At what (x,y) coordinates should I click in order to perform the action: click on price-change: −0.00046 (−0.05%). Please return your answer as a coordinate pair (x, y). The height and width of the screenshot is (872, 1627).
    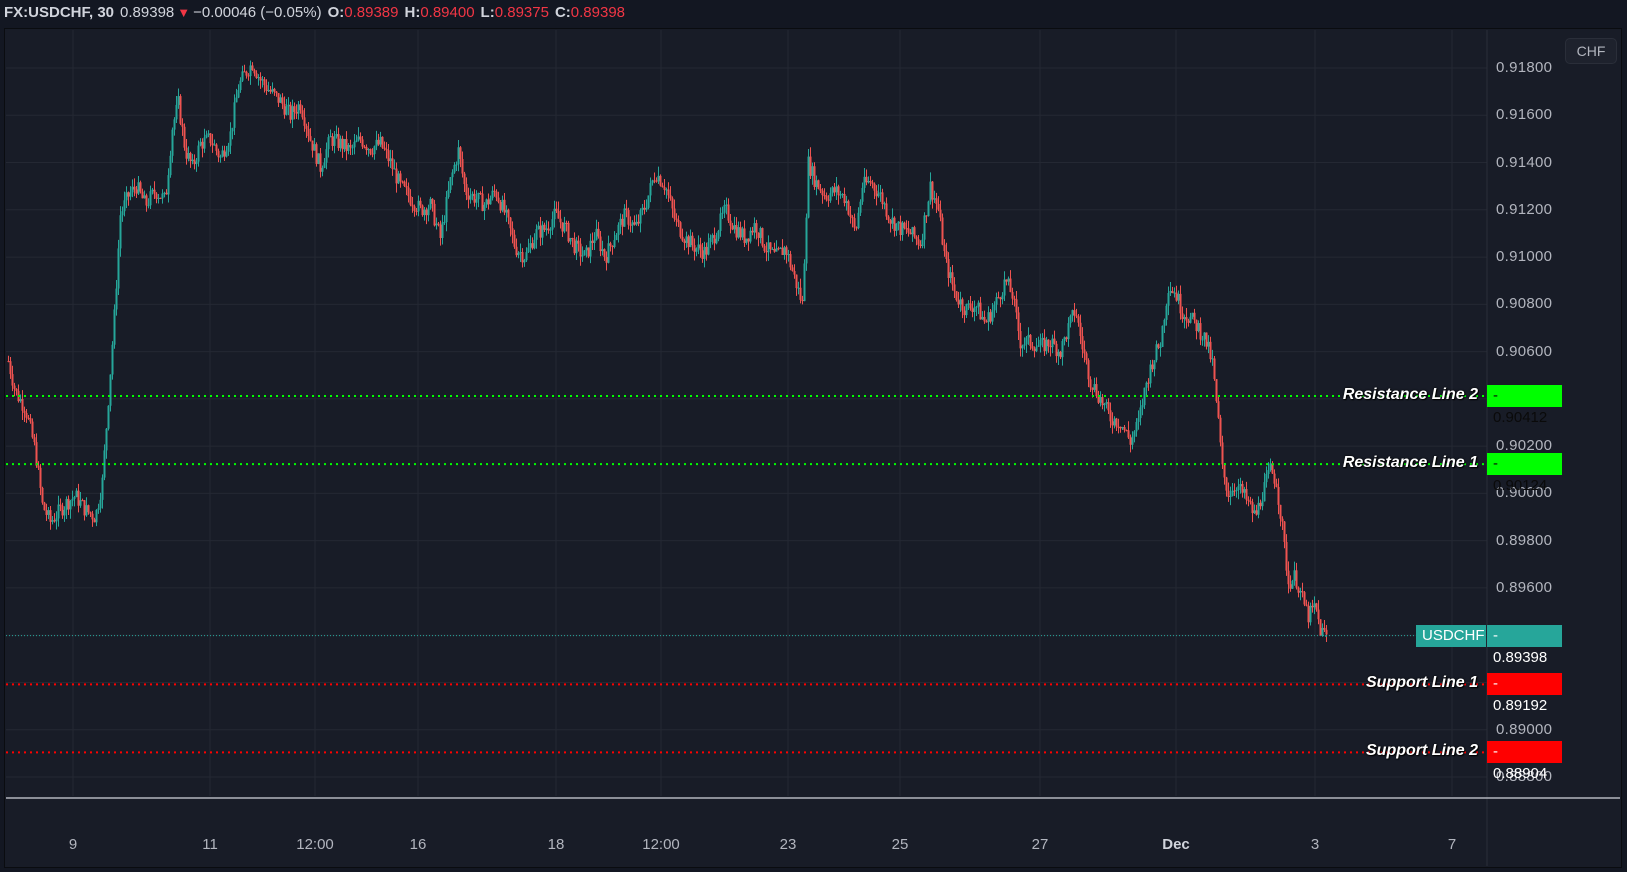
    Looking at the image, I should click on (257, 12).